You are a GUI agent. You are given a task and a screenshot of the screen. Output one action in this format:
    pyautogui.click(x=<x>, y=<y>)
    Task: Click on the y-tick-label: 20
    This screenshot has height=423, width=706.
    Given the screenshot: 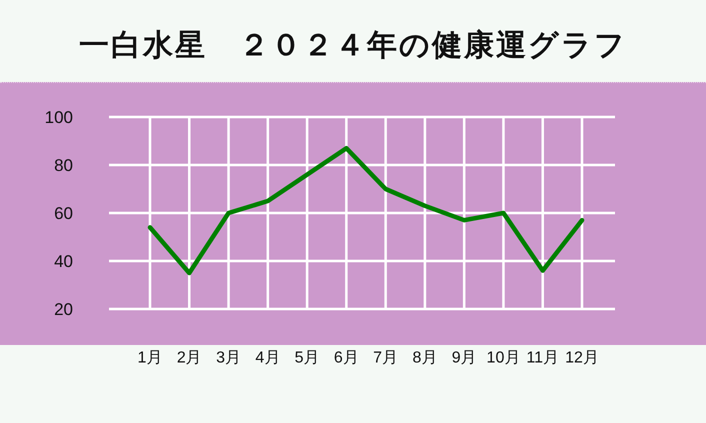 What is the action you would take?
    pyautogui.click(x=63, y=310)
    